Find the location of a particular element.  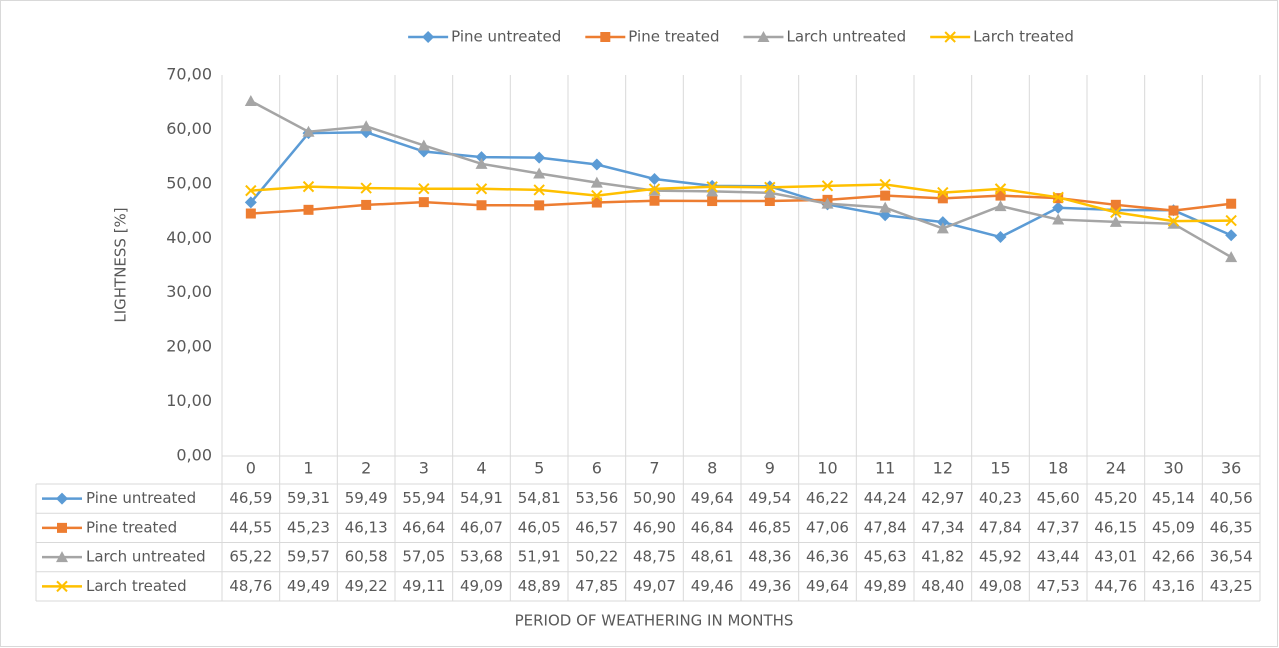

x-tick-label: 7 is located at coordinates (654, 468).